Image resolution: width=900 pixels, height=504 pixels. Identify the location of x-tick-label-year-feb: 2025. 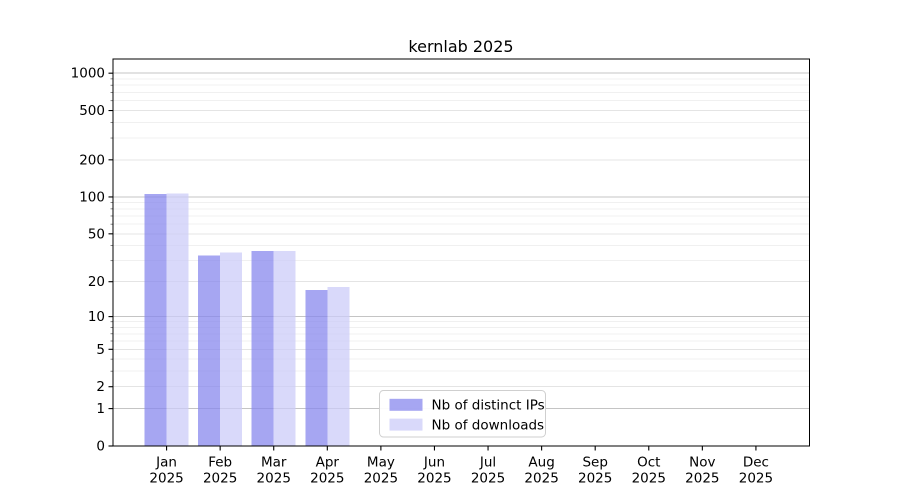
(220, 479).